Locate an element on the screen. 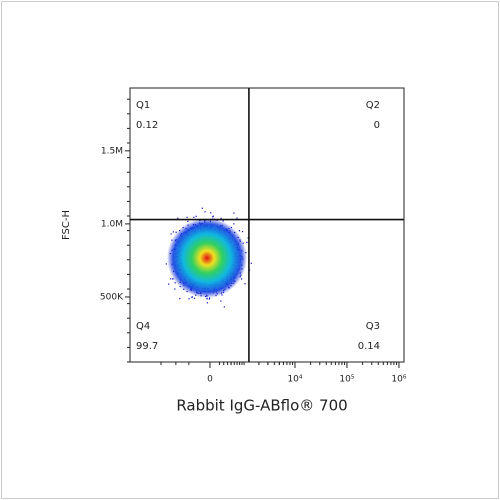 This screenshot has height=500, width=500. x-tick-label: 10⁵ is located at coordinates (346, 380).